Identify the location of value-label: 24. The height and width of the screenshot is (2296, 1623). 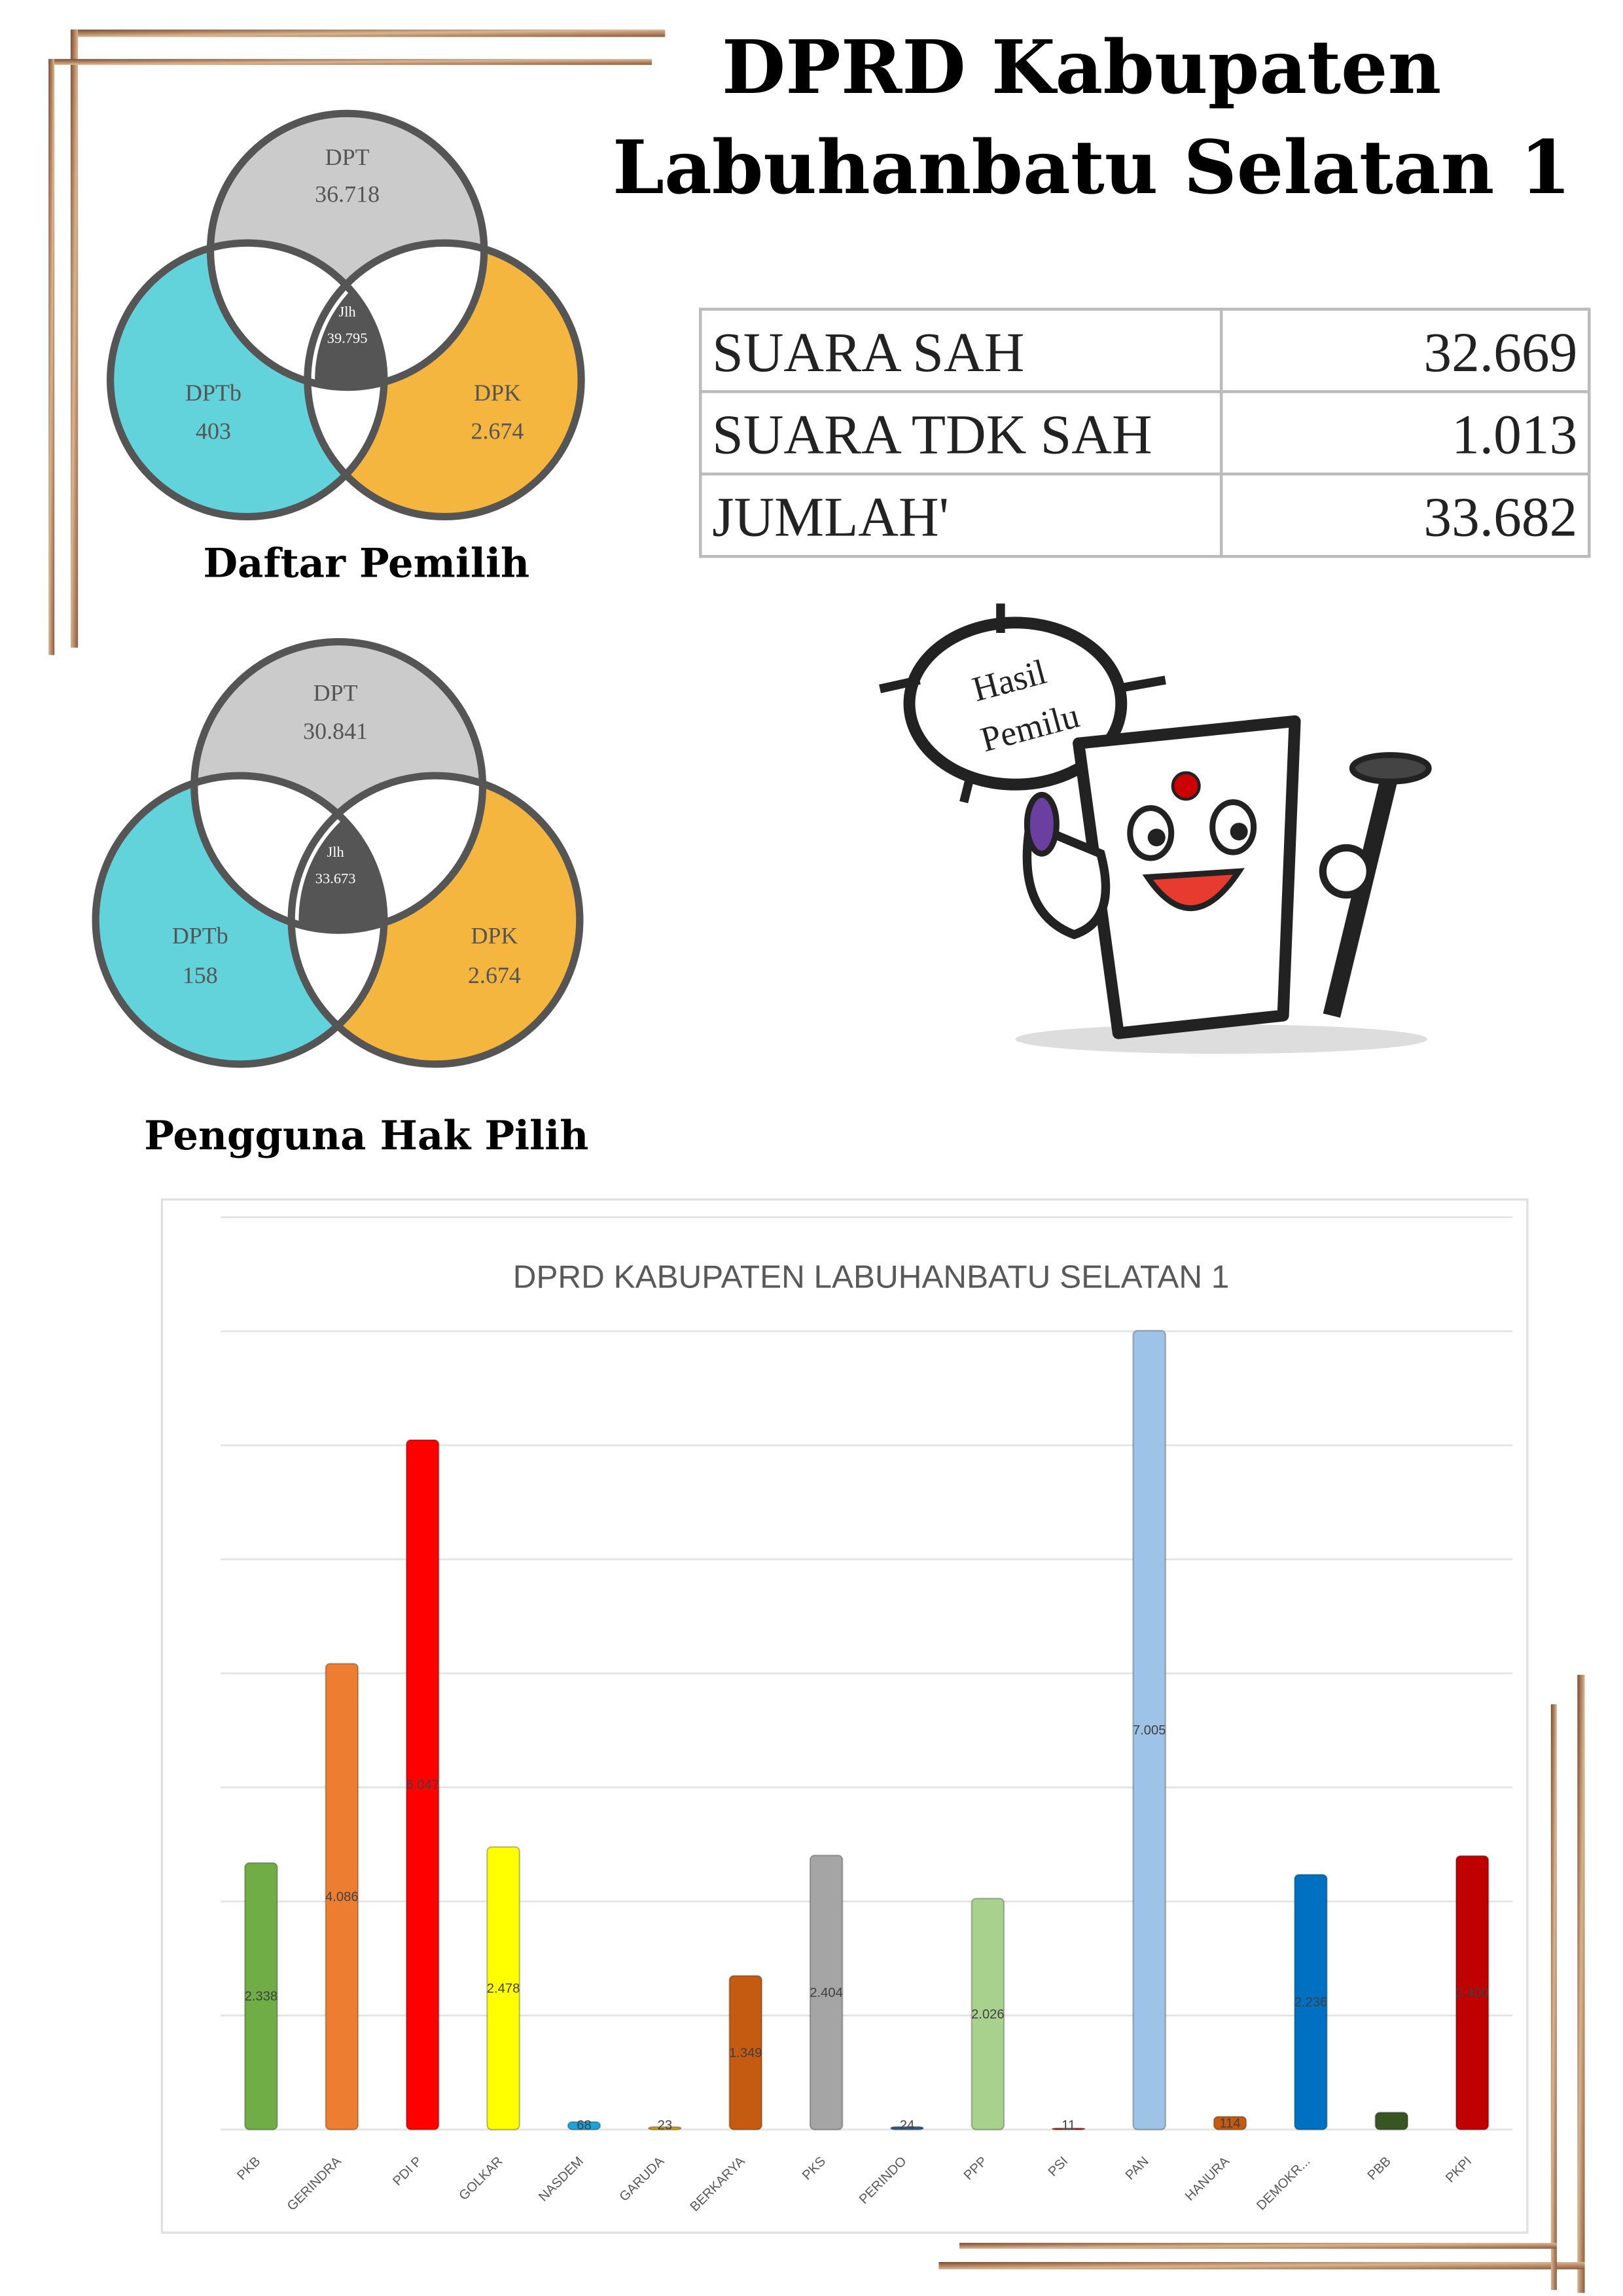
(908, 2126).